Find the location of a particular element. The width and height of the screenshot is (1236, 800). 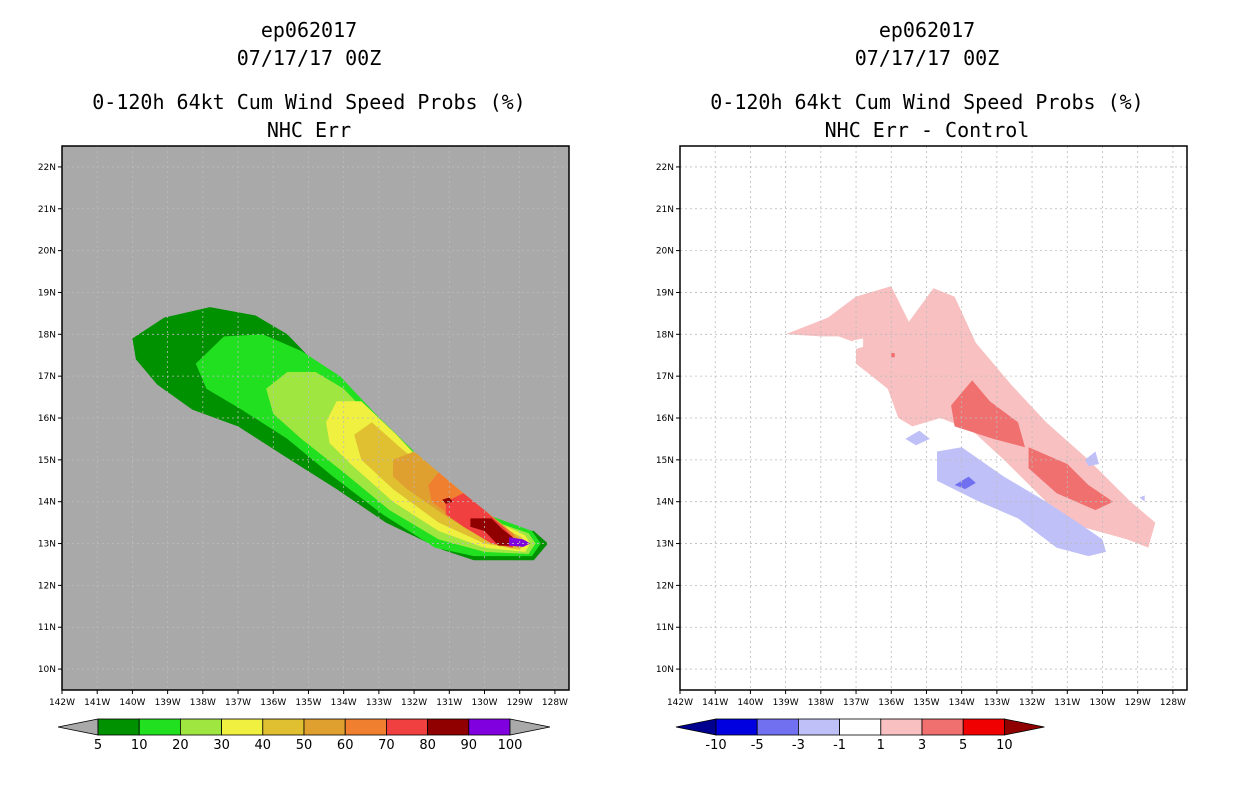

x-tick-label: 142W is located at coordinates (62, 703).